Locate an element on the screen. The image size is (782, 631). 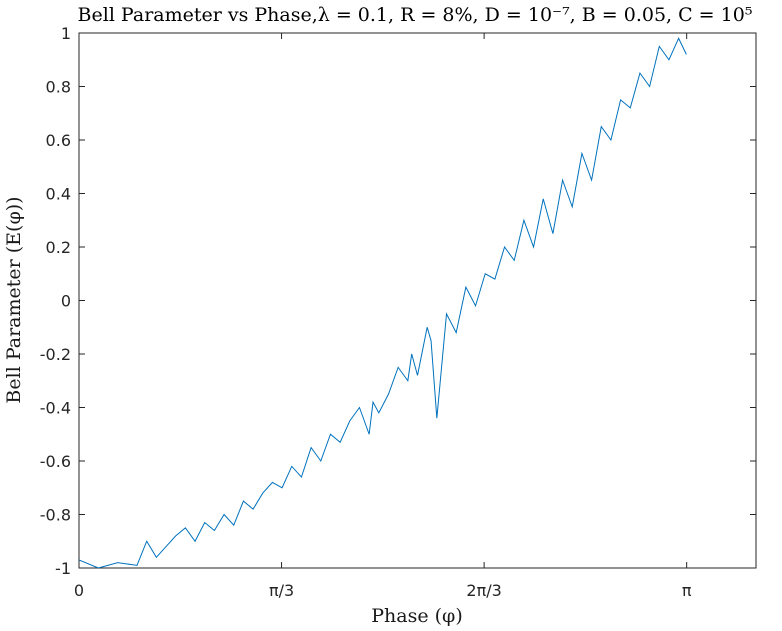
y-tick-label: -0.8 is located at coordinates (55, 515).